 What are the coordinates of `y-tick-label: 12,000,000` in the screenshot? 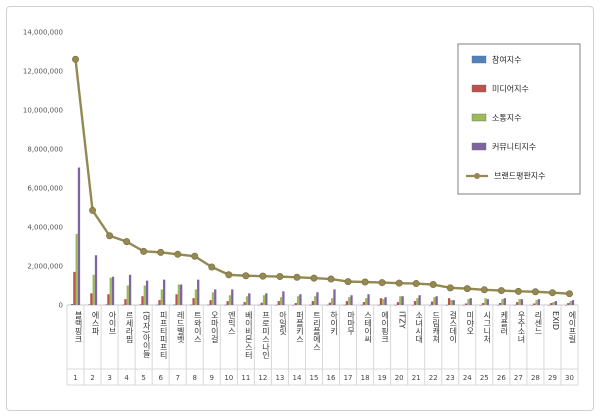 It's located at (43, 72).